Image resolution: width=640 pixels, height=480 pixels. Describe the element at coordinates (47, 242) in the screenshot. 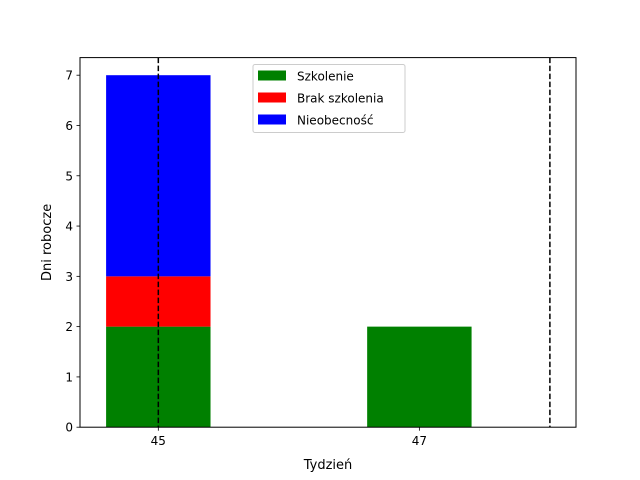

I see `y-axis-label: Dni robocze` at that location.